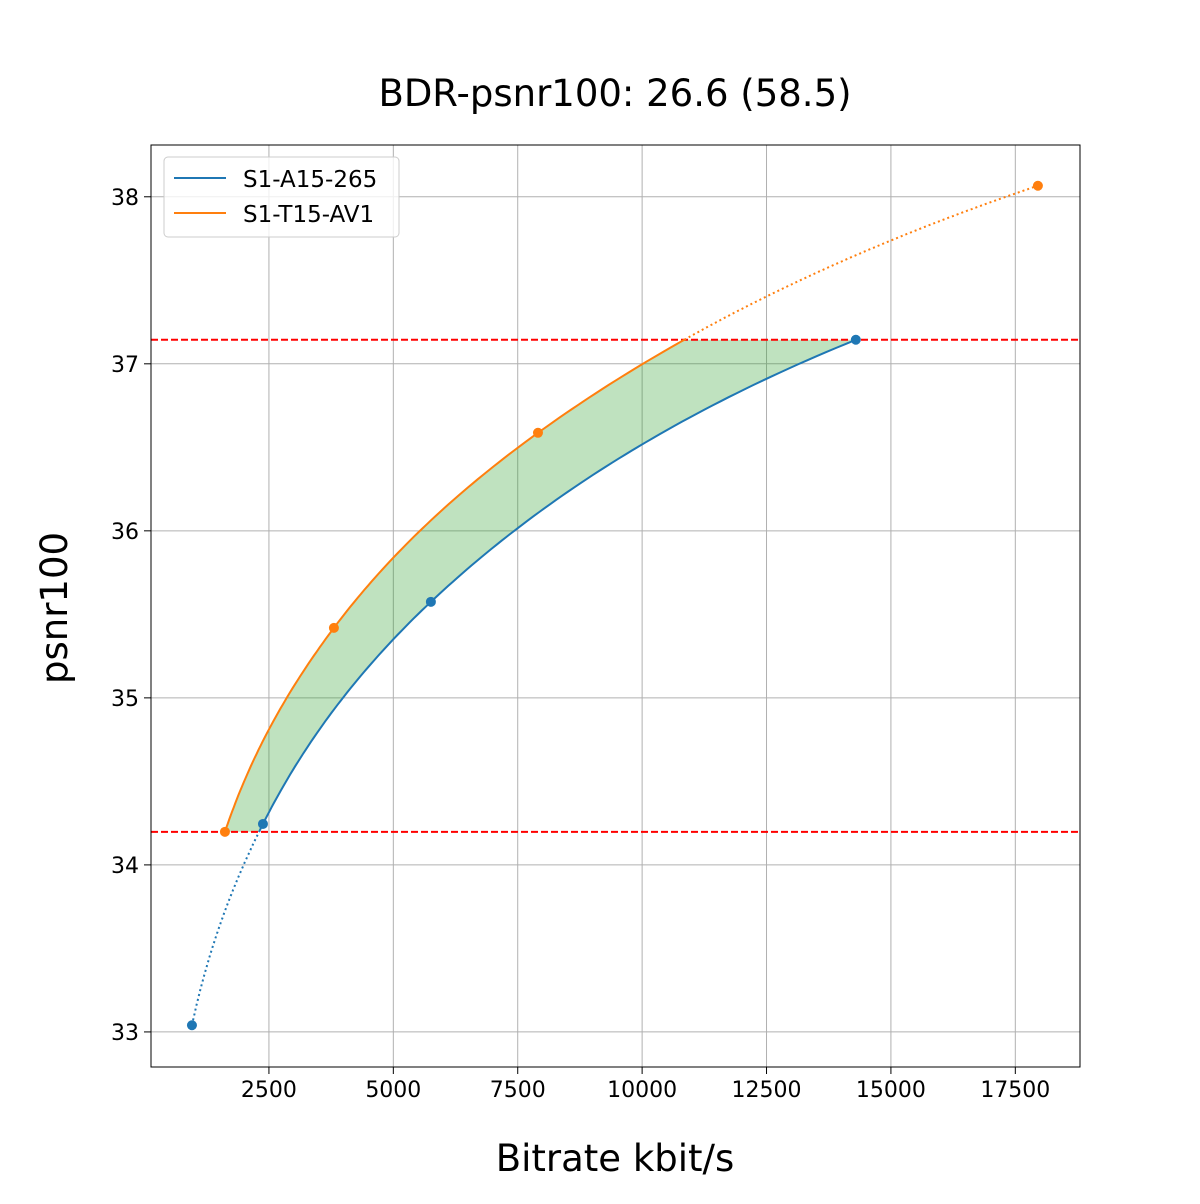  Describe the element at coordinates (125, 532) in the screenshot. I see `y-tick-label: 36` at that location.